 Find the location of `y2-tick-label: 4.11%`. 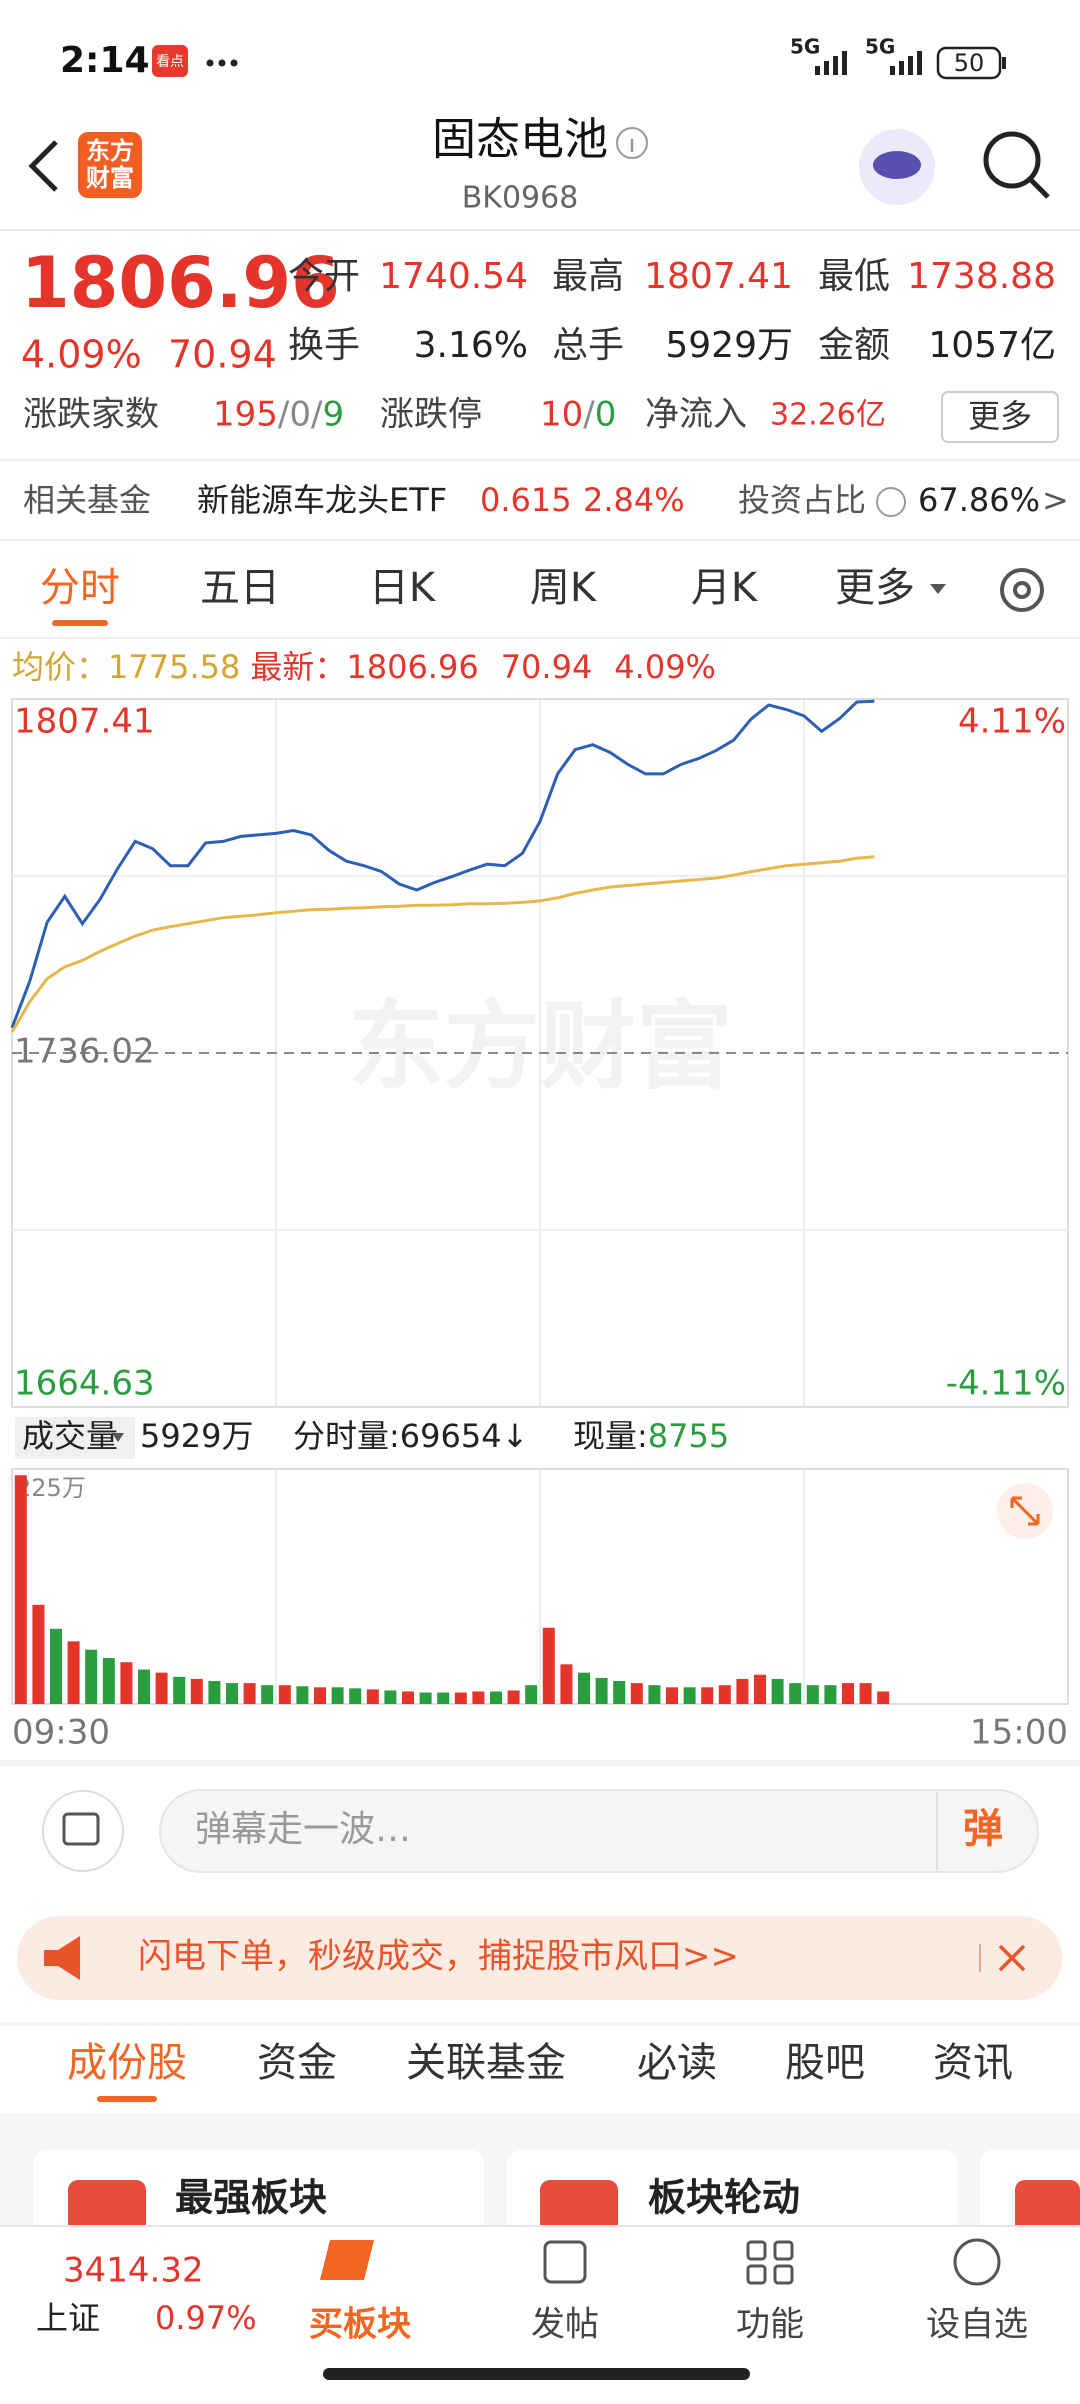

y2-tick-label: 4.11% is located at coordinates (1012, 722).